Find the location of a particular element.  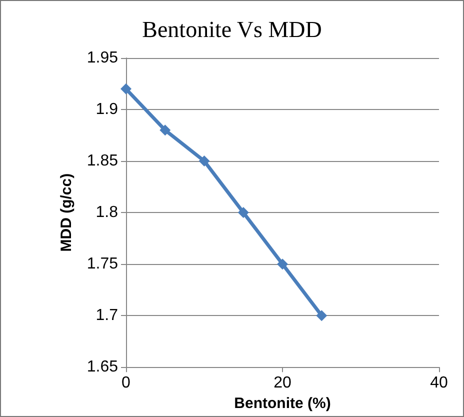

y-tick-label: 1.65 is located at coordinates (102, 367).